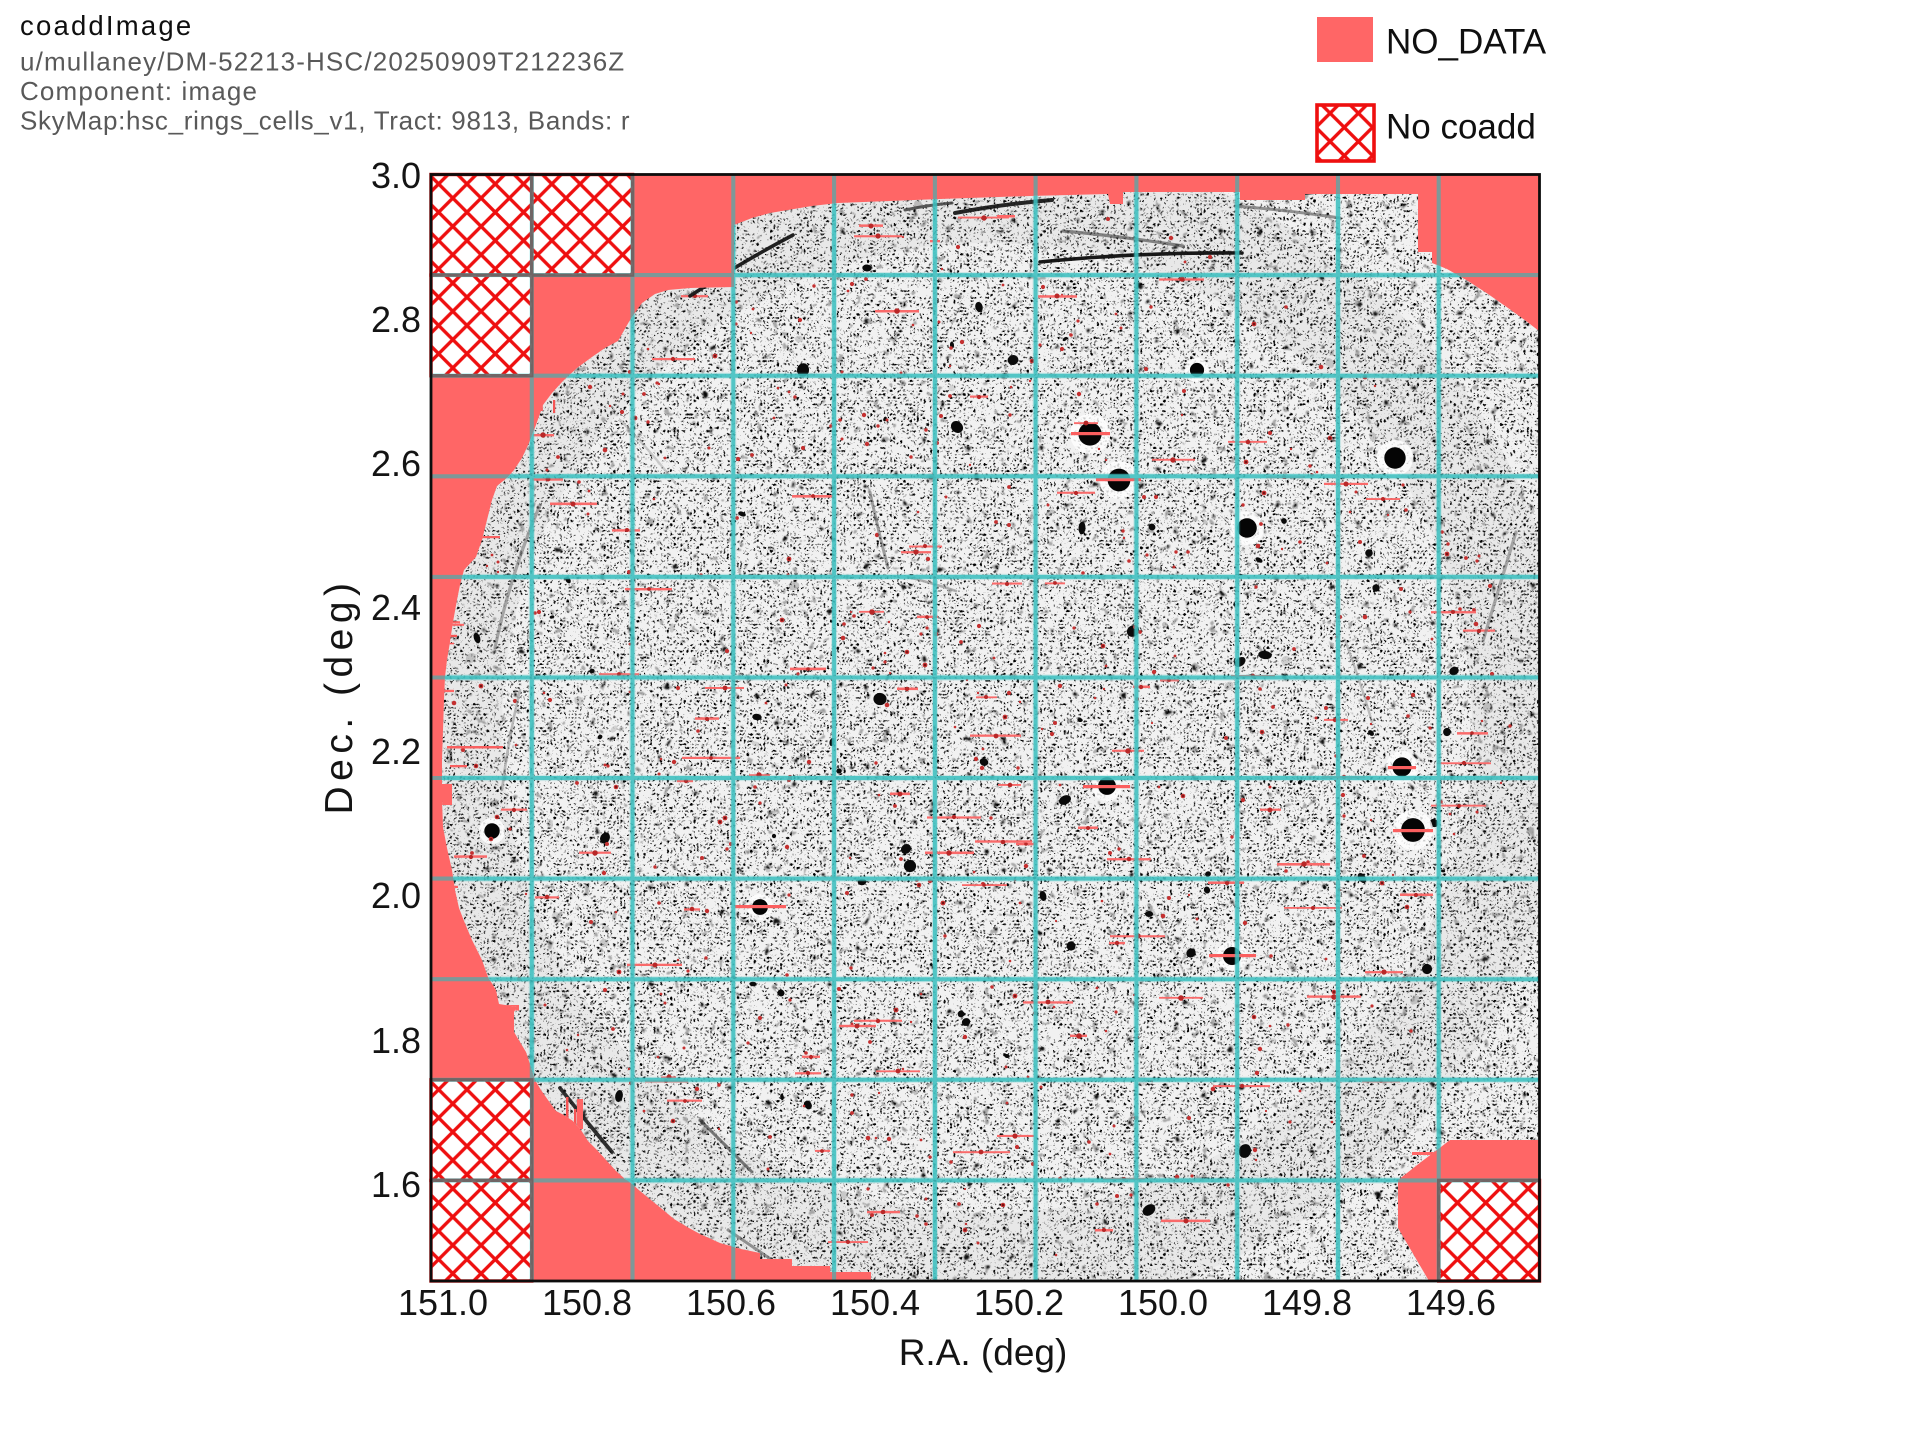 This screenshot has height=1440, width=1920. I want to click on svg-text: 2.4, so click(396, 607).